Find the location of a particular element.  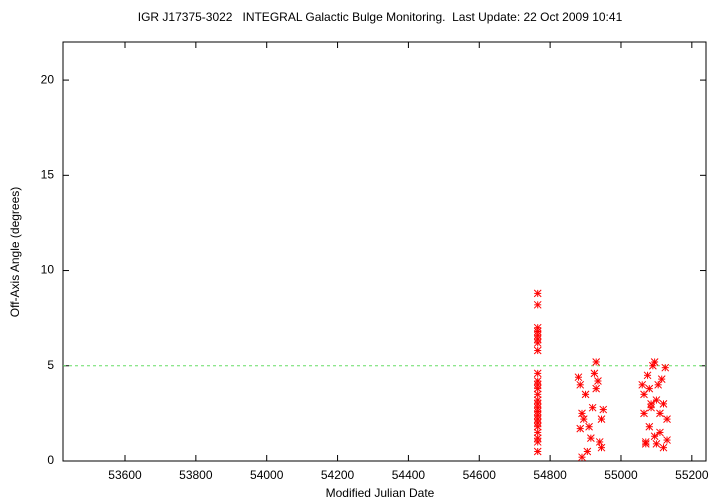

y-tick-label: 0 is located at coordinates (50, 460).